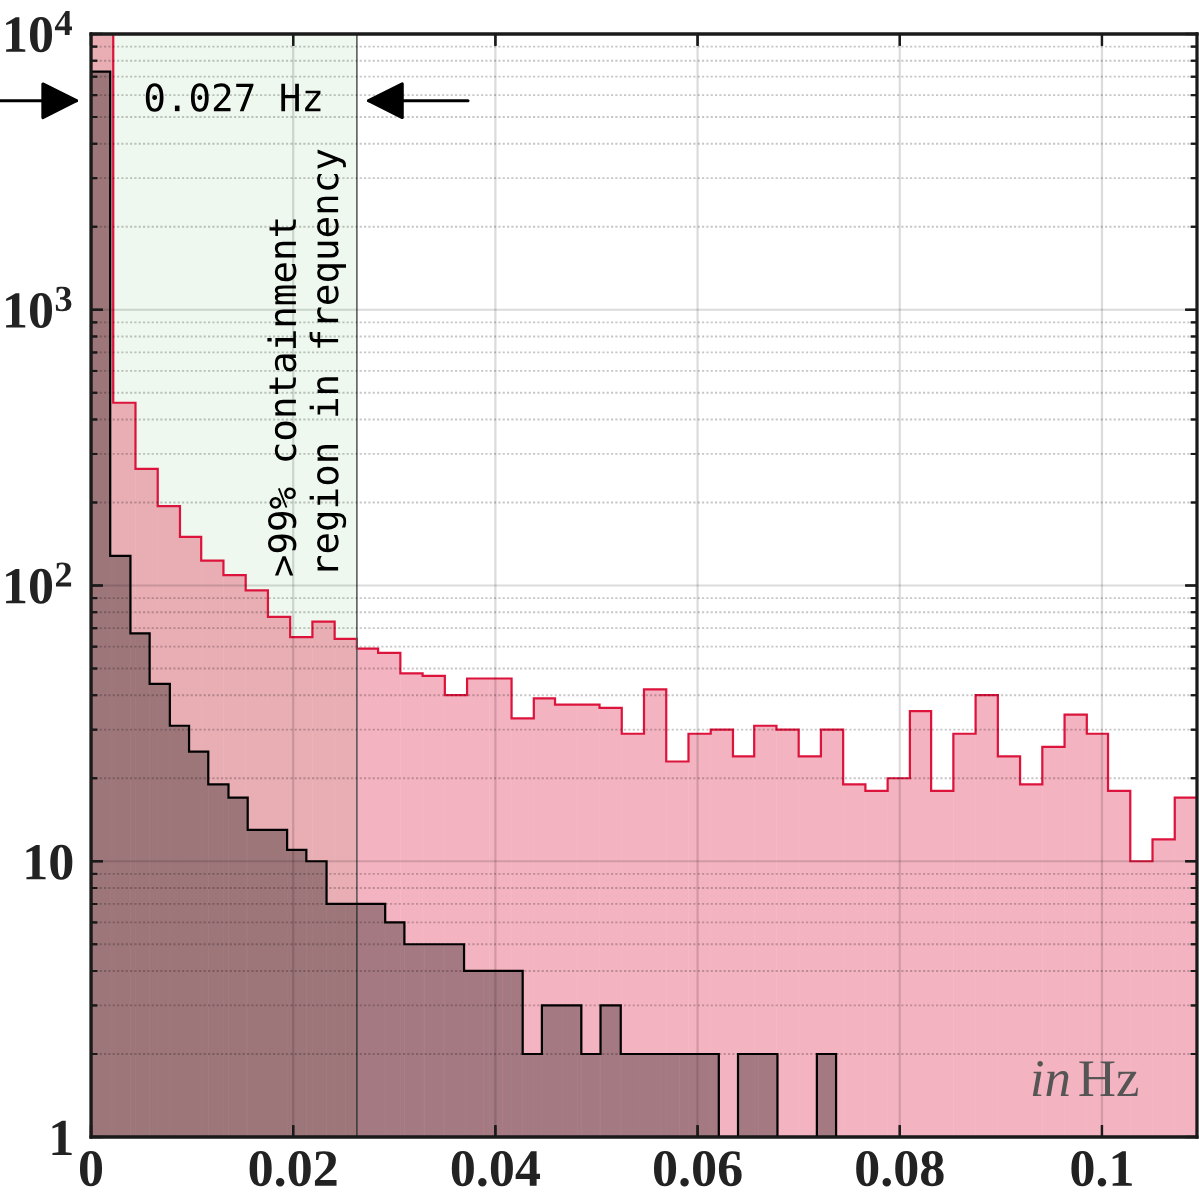  Describe the element at coordinates (1101, 1169) in the screenshot. I see `x-tick-label: 0.1` at that location.